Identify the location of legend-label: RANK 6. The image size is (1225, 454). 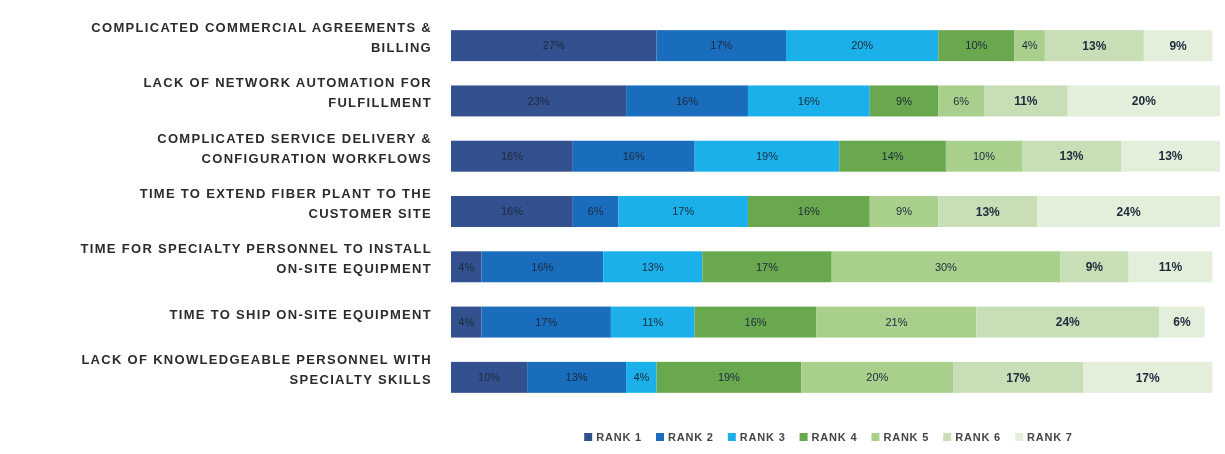
(978, 436).